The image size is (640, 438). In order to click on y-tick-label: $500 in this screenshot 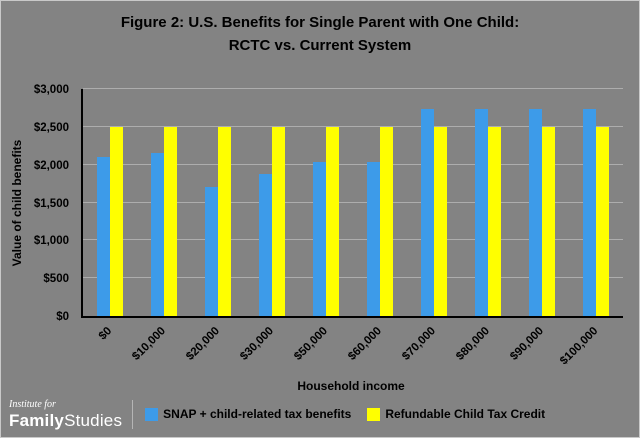, I will do `click(56, 279)`.